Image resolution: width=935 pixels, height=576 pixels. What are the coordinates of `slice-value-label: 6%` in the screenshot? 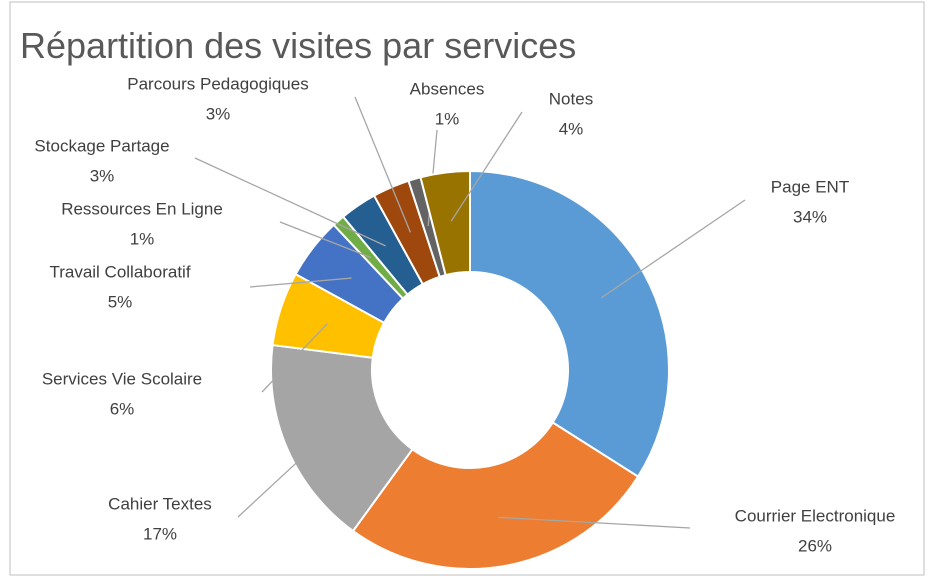 It's located at (122, 408).